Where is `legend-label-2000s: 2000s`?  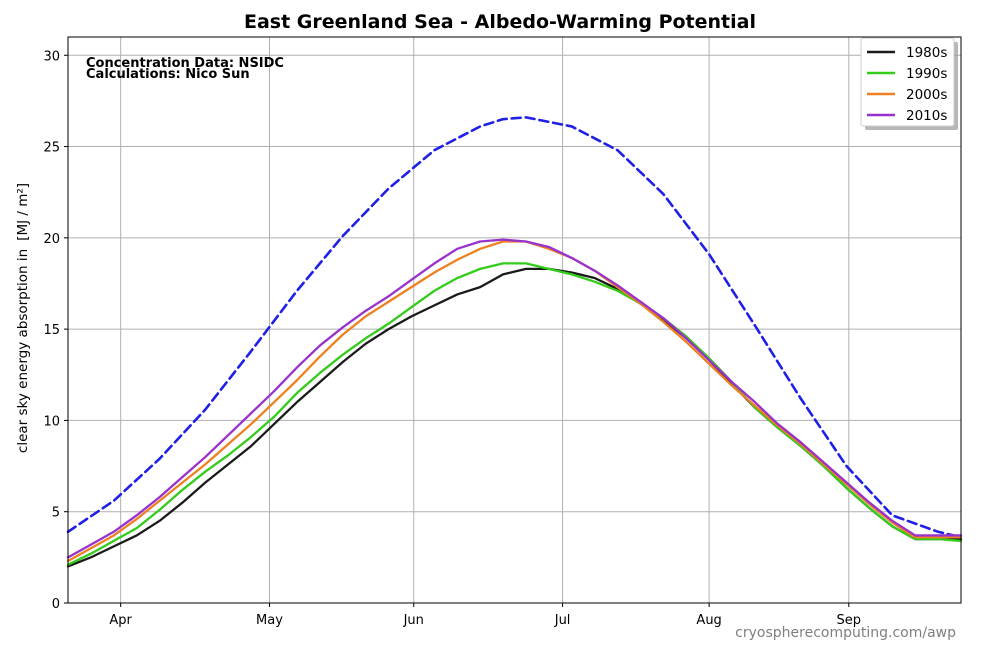 legend-label-2000s: 2000s is located at coordinates (926, 95).